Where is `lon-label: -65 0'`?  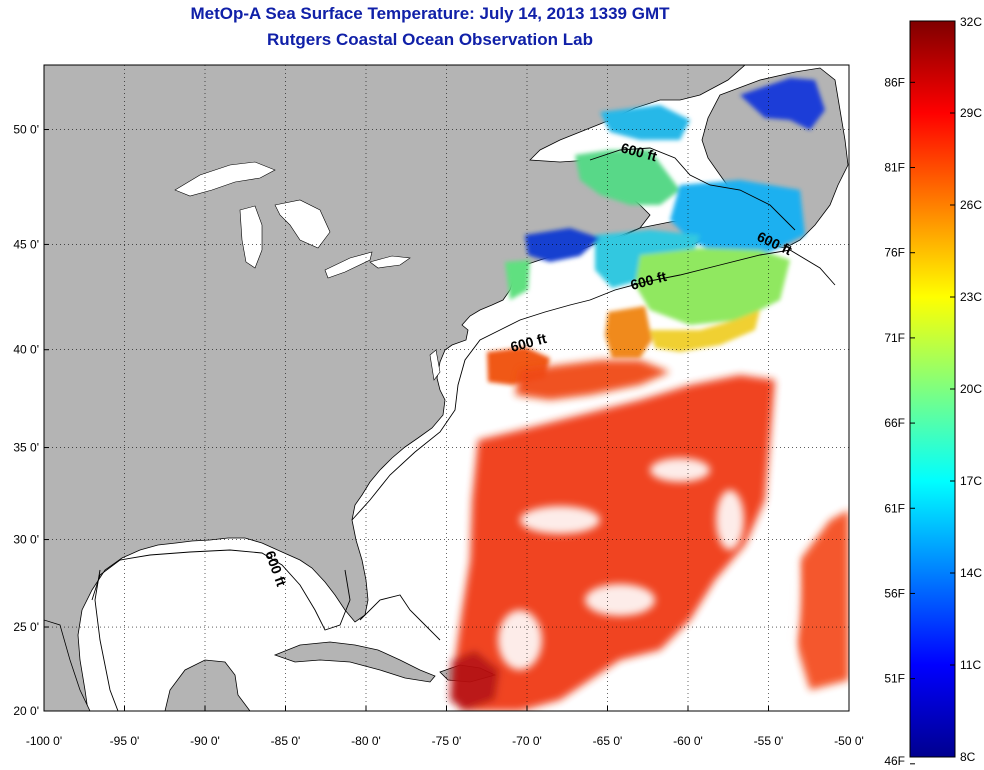 lon-label: -65 0' is located at coordinates (608, 741).